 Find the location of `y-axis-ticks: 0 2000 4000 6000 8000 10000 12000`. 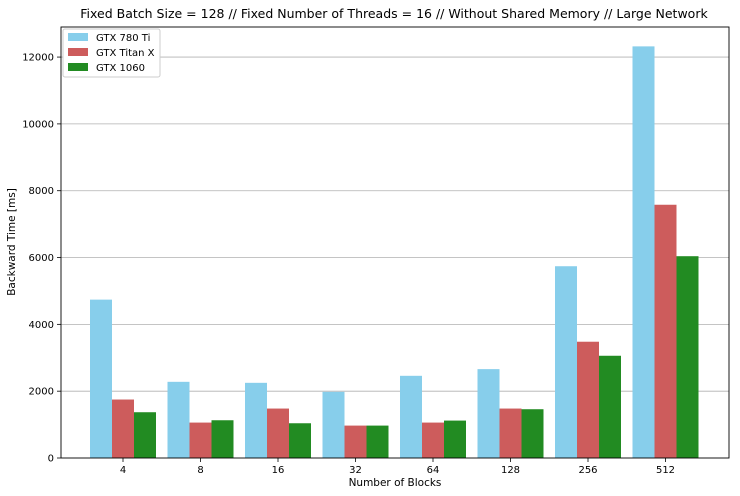

y-axis-ticks: 0 2000 4000 6000 8000 10000 12000 is located at coordinates (41, 259).